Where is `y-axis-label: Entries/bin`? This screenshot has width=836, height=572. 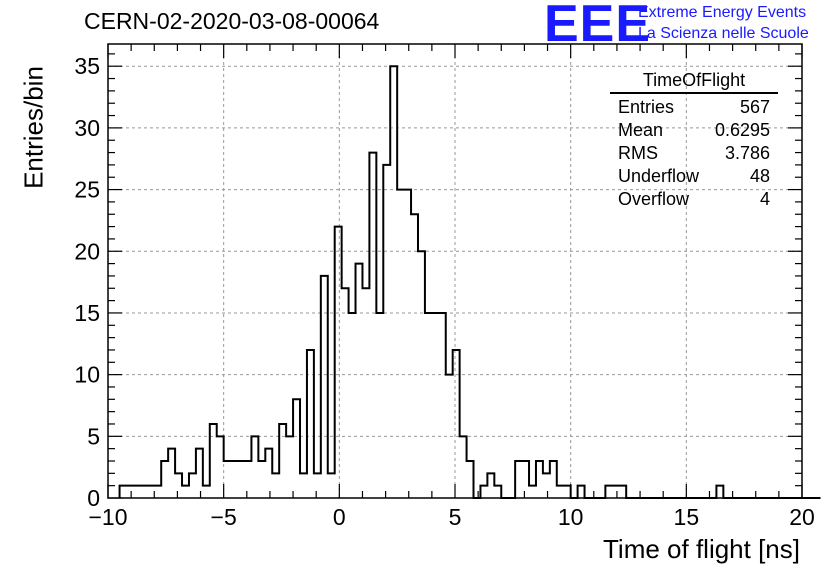
y-axis-label: Entries/bin is located at coordinates (33, 127).